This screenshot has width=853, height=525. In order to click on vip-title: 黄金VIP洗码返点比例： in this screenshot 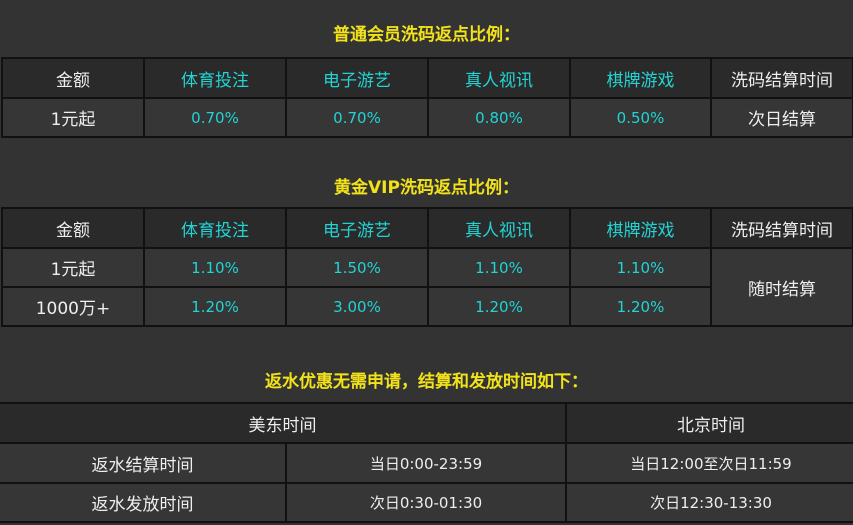, I will do `click(426, 188)`.